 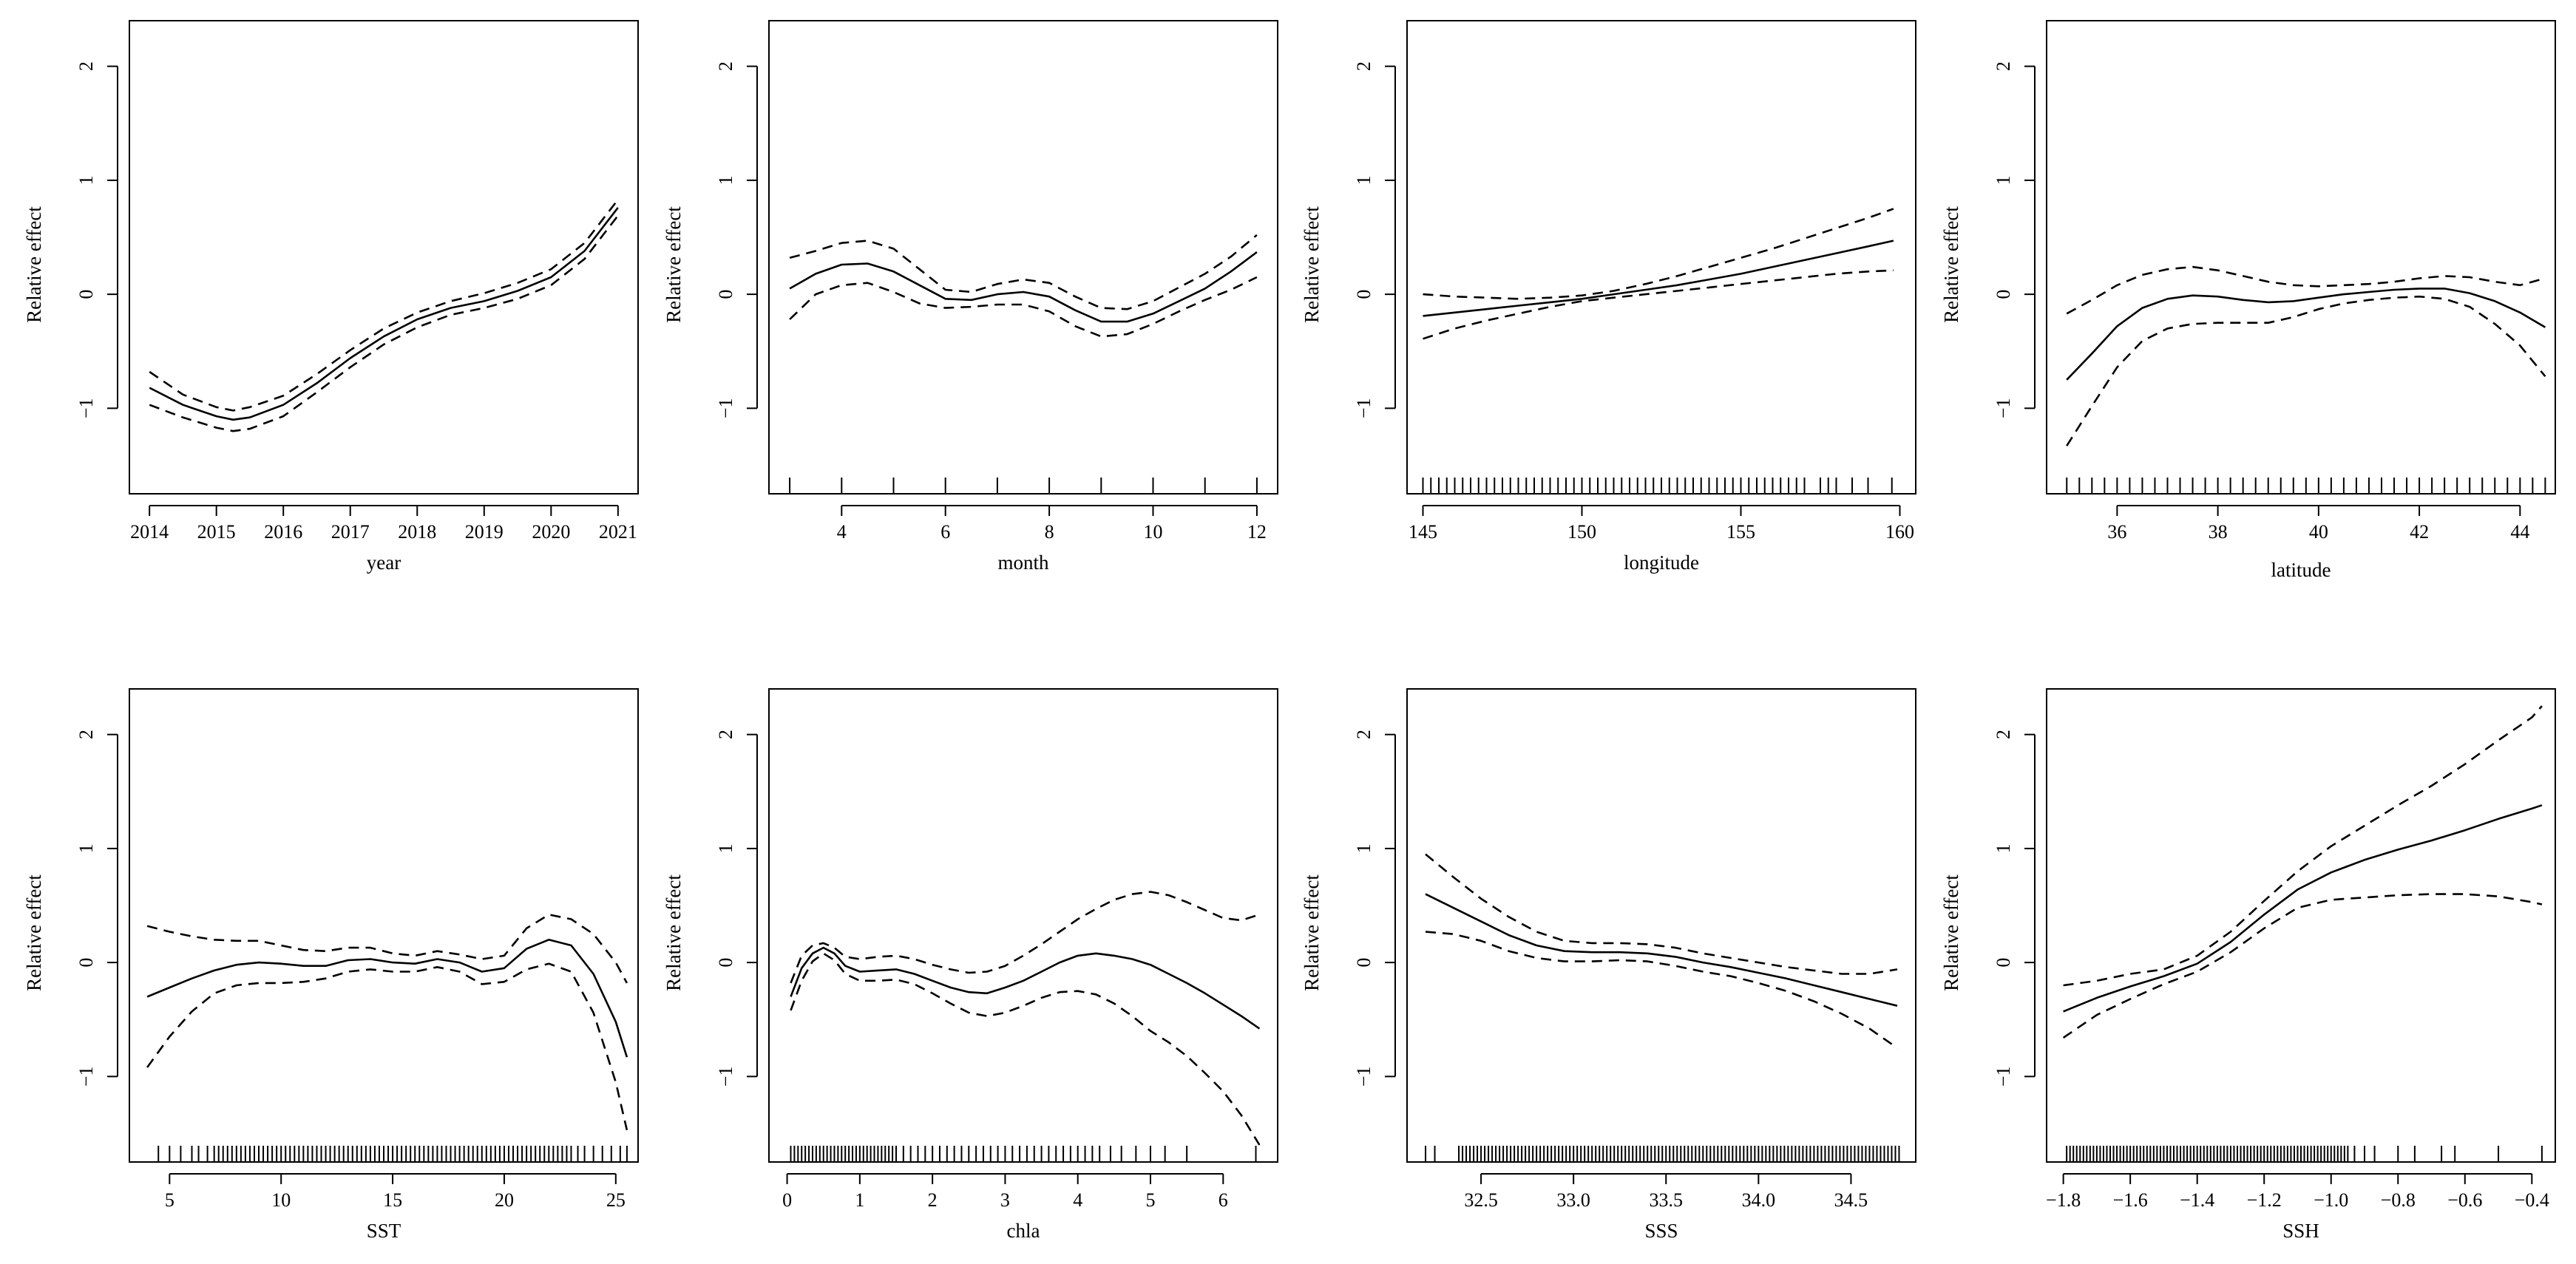 I want to click on x-axis-title: year, so click(x=384, y=562).